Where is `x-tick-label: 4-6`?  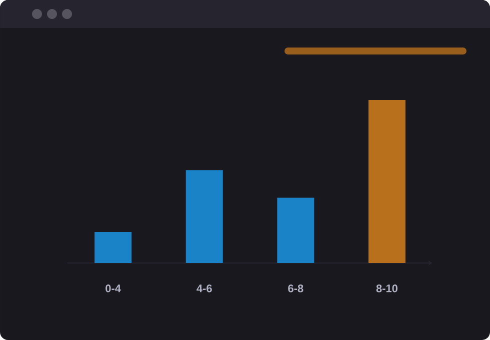 x-tick-label: 4-6 is located at coordinates (204, 288).